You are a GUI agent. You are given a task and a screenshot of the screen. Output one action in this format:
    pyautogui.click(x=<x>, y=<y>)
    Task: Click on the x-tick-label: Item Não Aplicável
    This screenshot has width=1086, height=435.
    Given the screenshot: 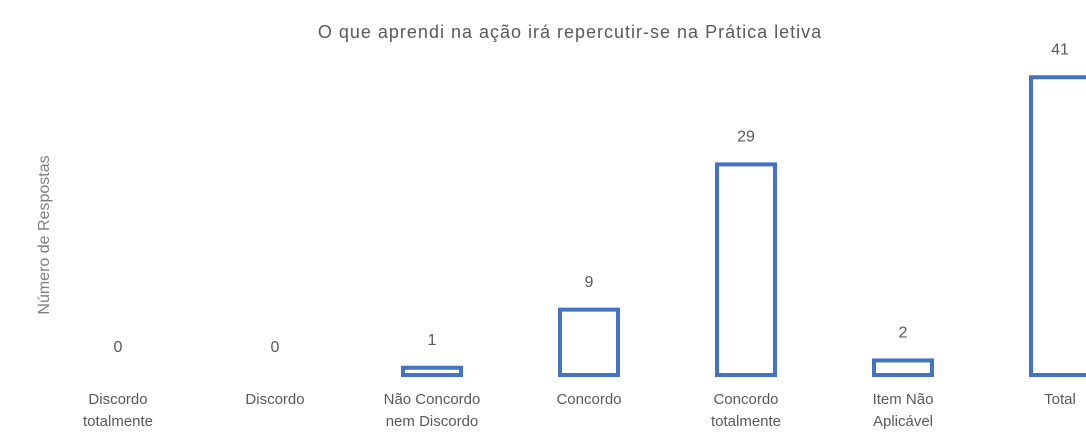 What is the action you would take?
    pyautogui.click(x=903, y=410)
    